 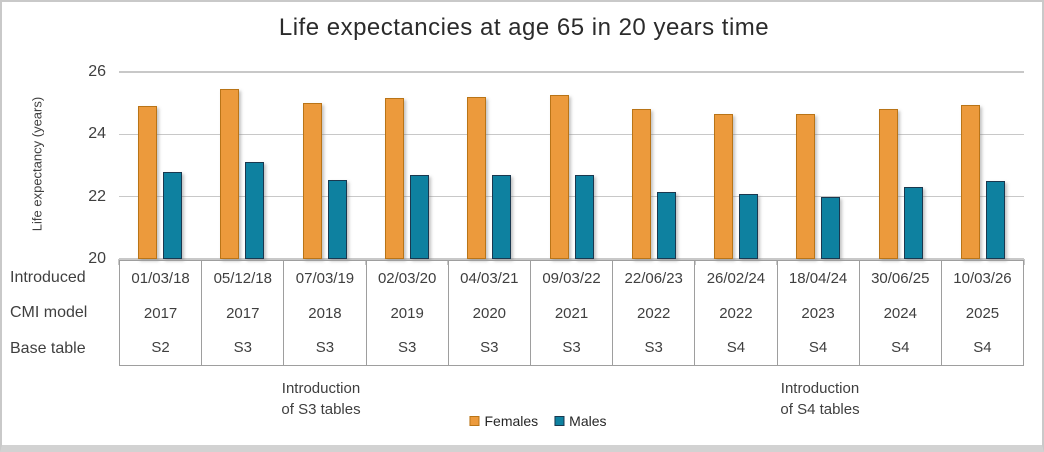 What do you see at coordinates (160, 278) in the screenshot?
I see `table-cell-introduced: 01/03/18` at bounding box center [160, 278].